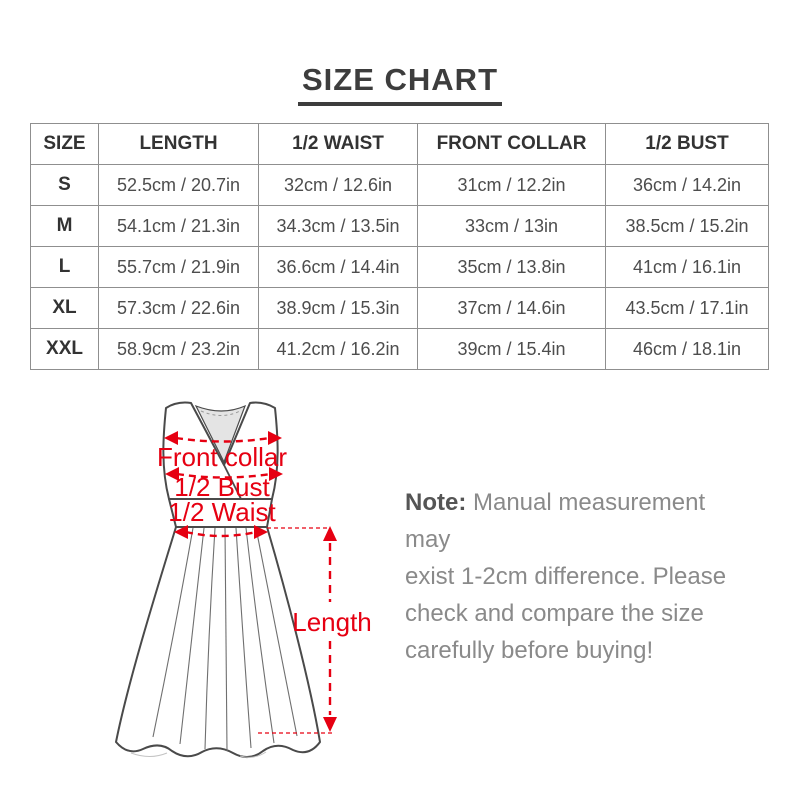 Image resolution: width=800 pixels, height=800 pixels. What do you see at coordinates (338, 349) in the screenshot?
I see `cell-half-waist: 41.2cm / 16.2in` at bounding box center [338, 349].